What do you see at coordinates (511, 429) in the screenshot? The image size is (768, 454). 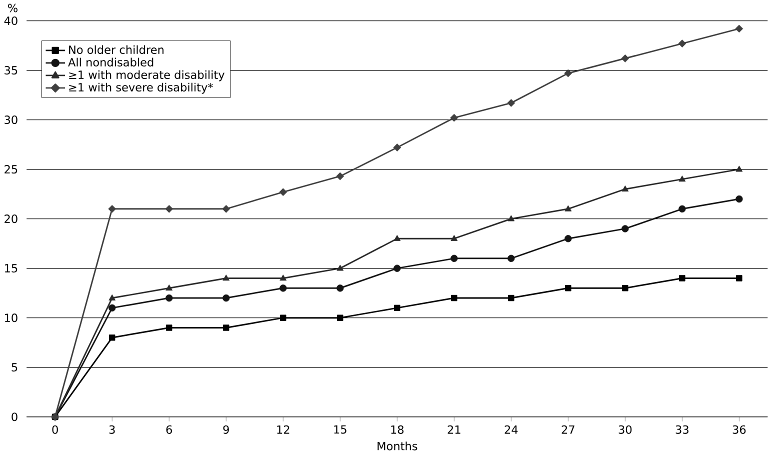 I see `x-tick-label: 24` at bounding box center [511, 429].